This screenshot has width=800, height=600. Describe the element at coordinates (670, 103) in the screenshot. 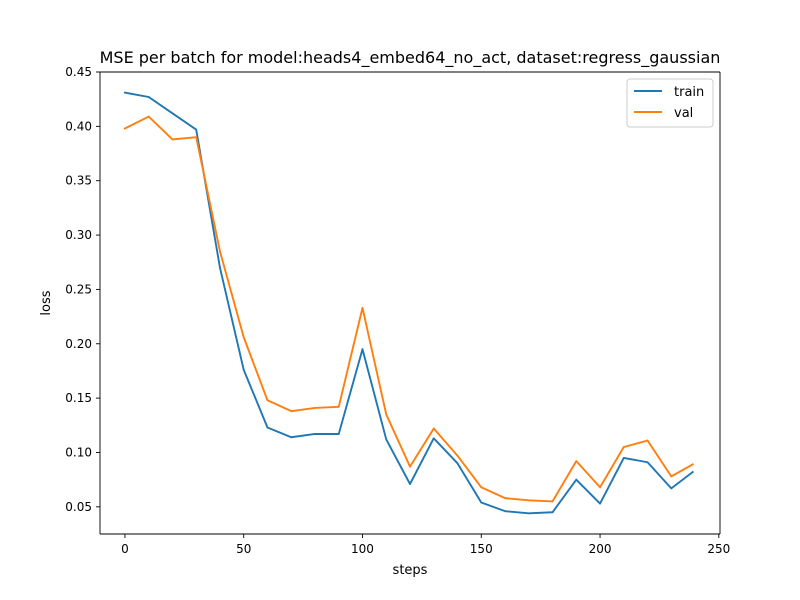

I see `legend: train val` at that location.